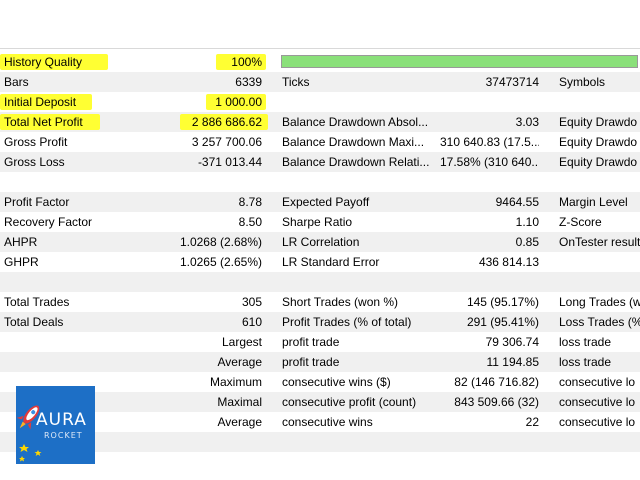 The height and width of the screenshot is (480, 640). What do you see at coordinates (593, 202) in the screenshot?
I see `metric-label: Margin Level` at bounding box center [593, 202].